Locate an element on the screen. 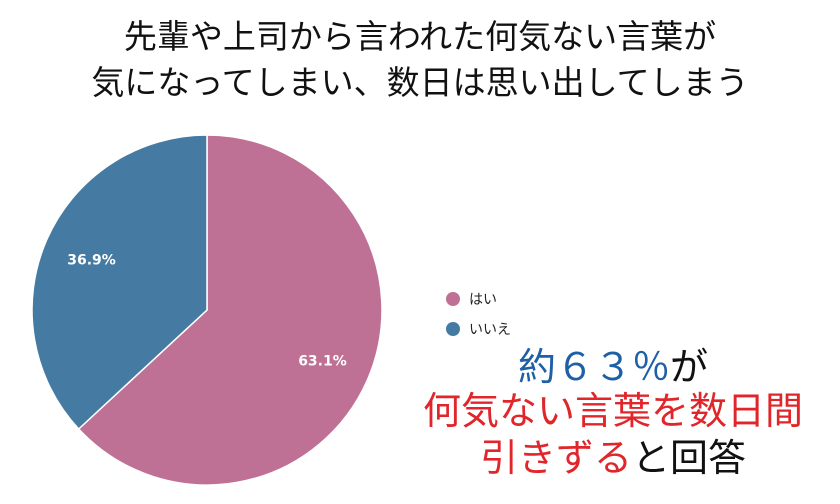  callout-answer: と回答 is located at coordinates (689, 458).